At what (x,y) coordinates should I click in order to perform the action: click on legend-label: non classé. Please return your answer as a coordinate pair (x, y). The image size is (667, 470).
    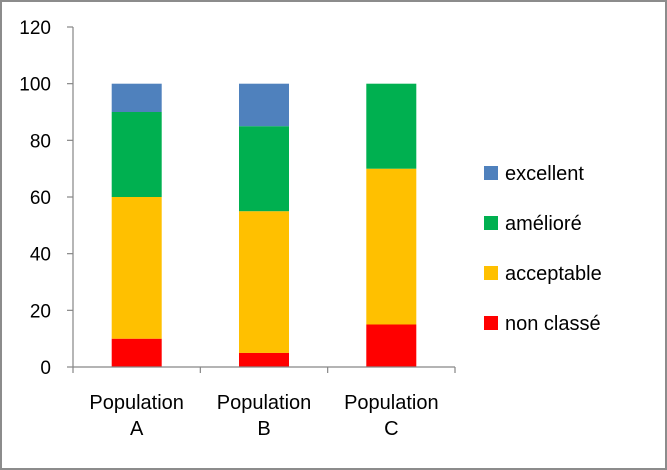
    Looking at the image, I should click on (553, 324).